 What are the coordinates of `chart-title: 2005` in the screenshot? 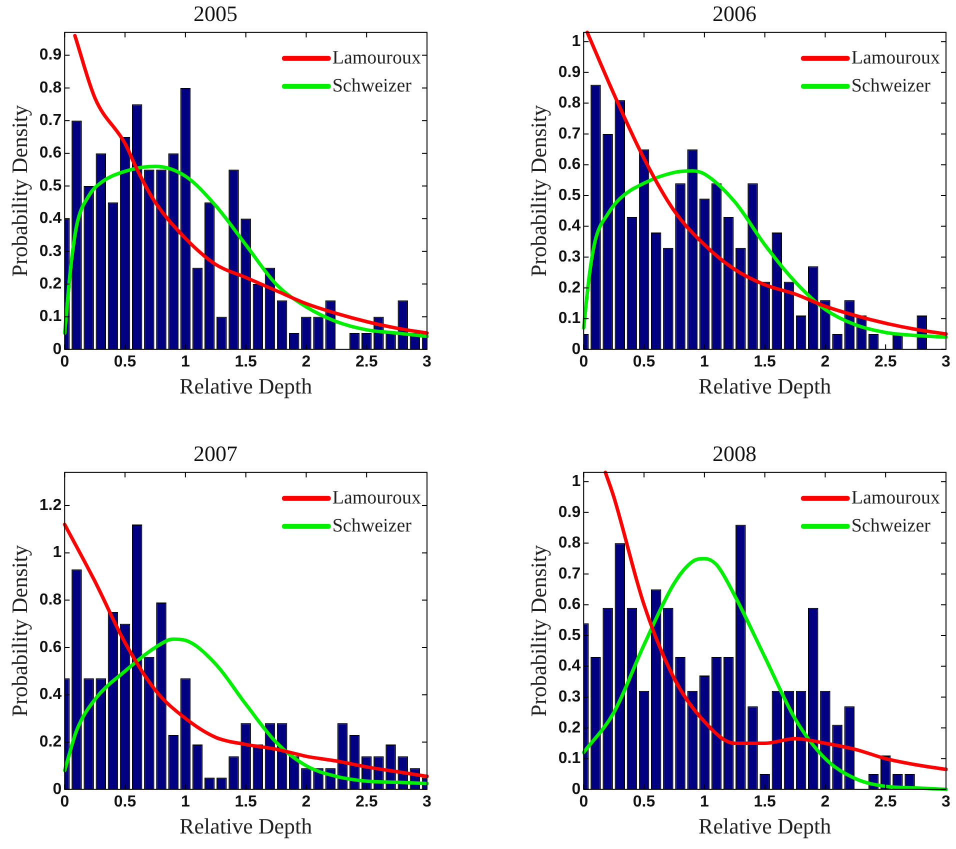 It's located at (216, 13).